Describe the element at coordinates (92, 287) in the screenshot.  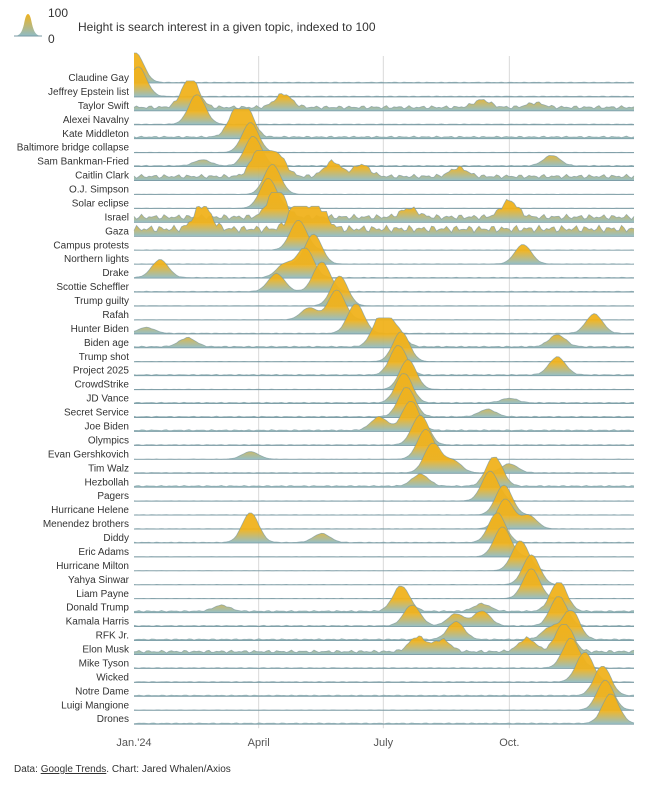
I see `series-label: Scottie Scheffler` at that location.